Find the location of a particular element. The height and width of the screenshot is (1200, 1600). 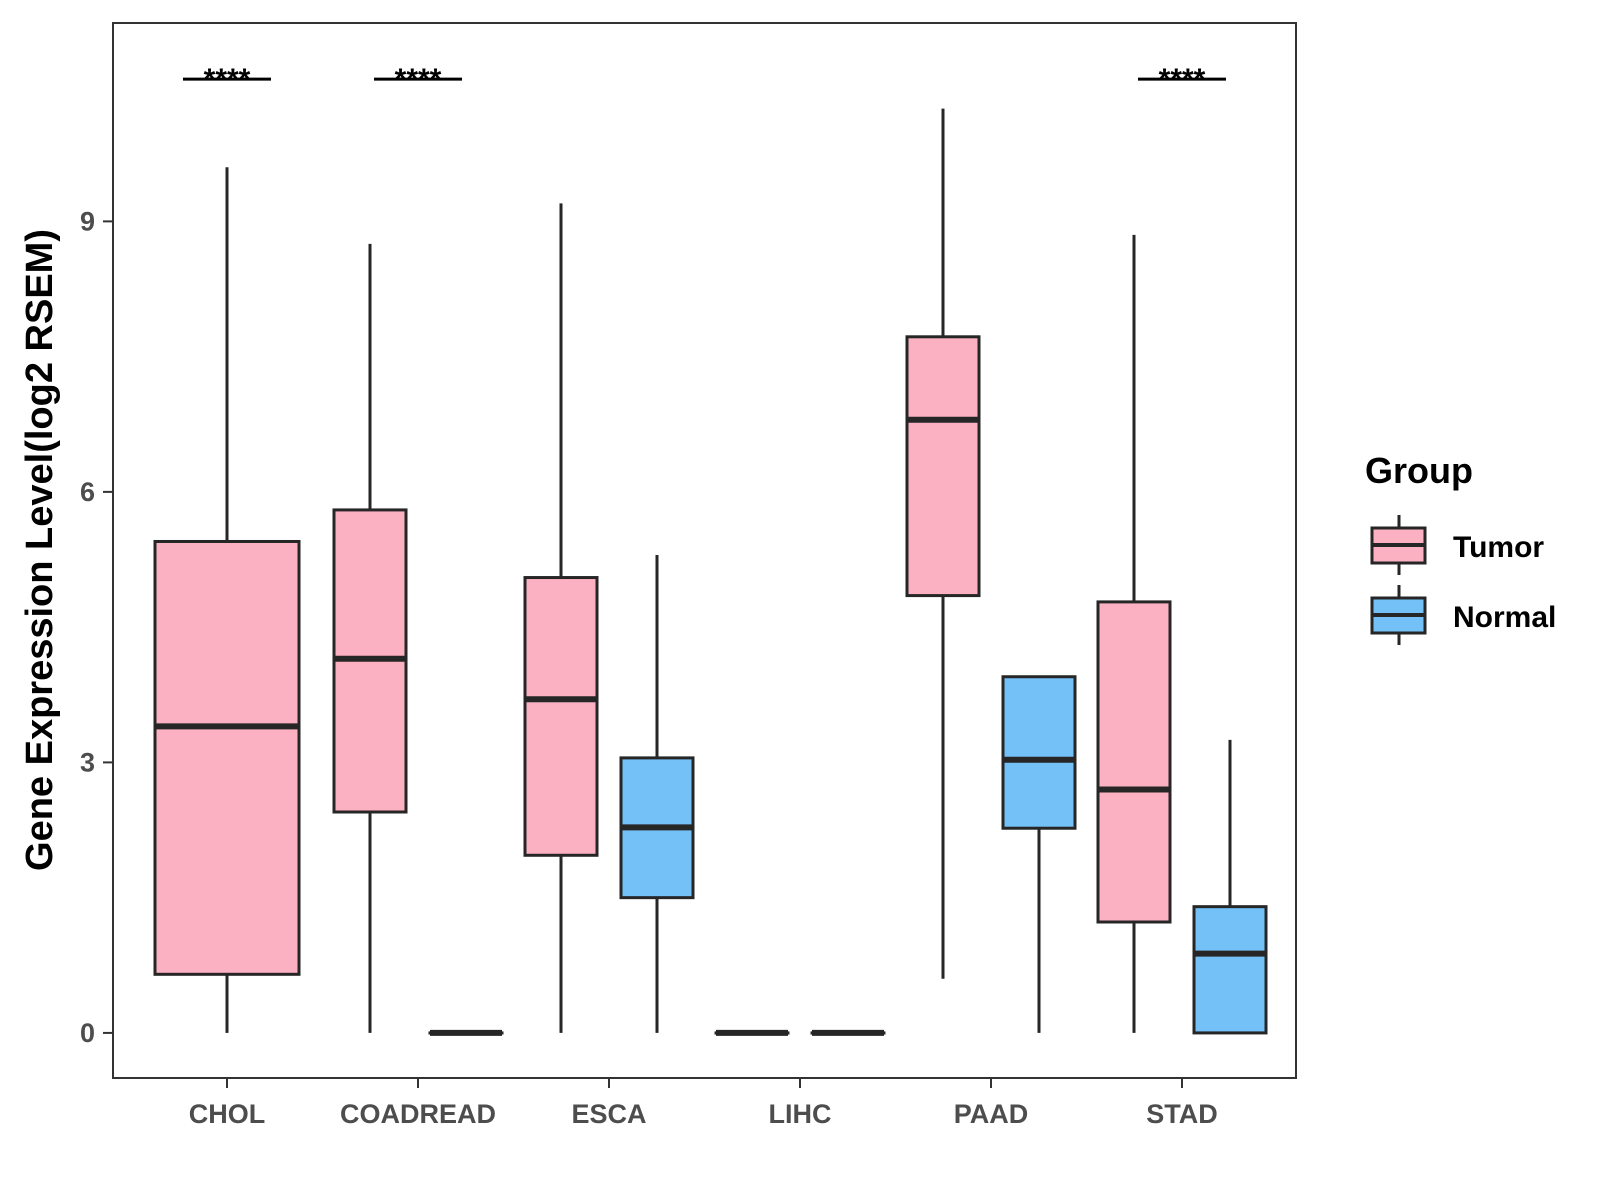

box-esca-tumor is located at coordinates (561, 618).